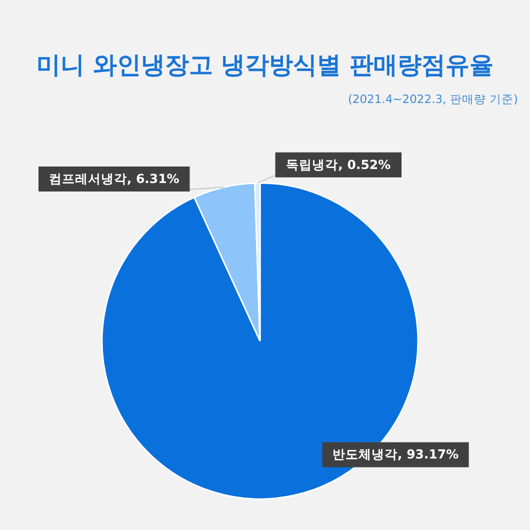 Image resolution: width=530 pixels, height=530 pixels. What do you see at coordinates (339, 164) in the screenshot?
I see `slice-label: 독립냉각, 0.52%` at bounding box center [339, 164].